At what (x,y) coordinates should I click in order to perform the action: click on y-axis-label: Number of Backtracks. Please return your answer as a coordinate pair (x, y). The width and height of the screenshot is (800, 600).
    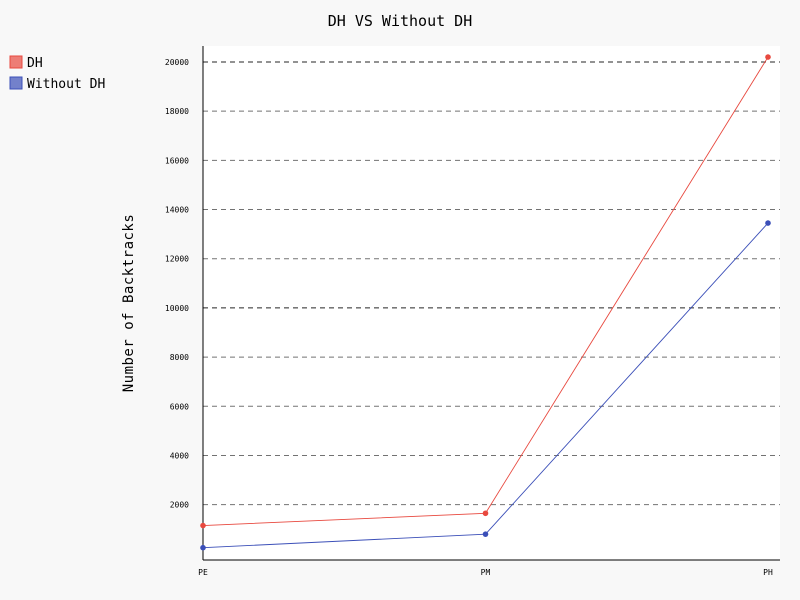
    Looking at the image, I should click on (129, 303).